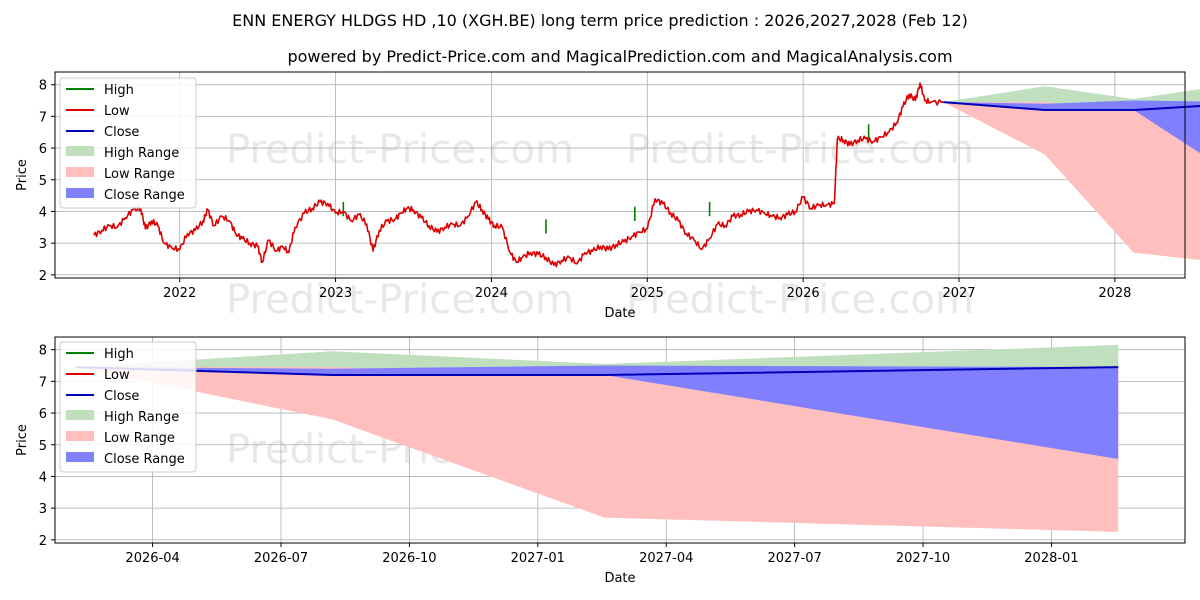  What do you see at coordinates (335, 293) in the screenshot?
I see `x-tick-label: 2023` at bounding box center [335, 293].